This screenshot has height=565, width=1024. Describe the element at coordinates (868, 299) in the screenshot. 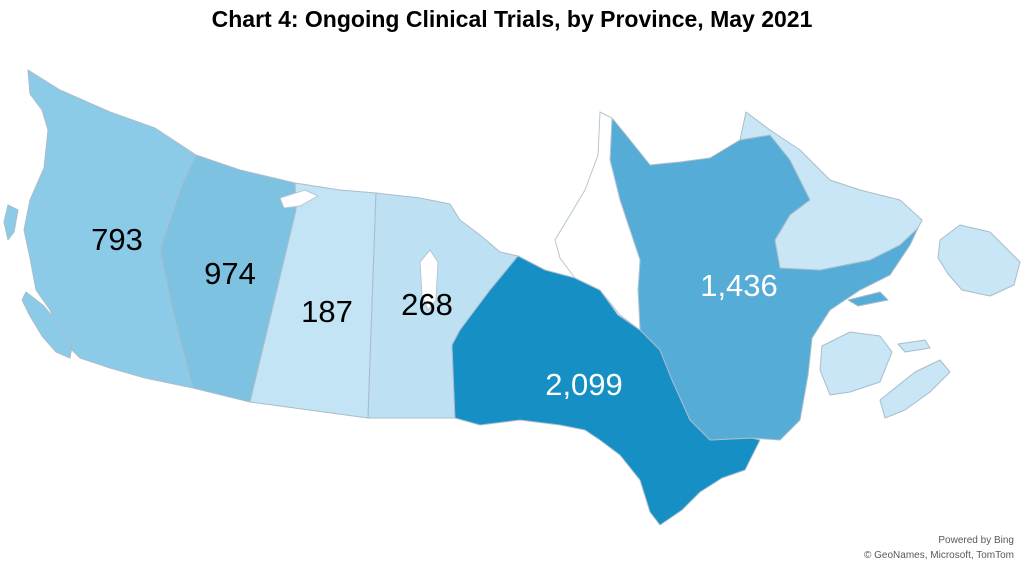

I see `anticosti-island` at that location.